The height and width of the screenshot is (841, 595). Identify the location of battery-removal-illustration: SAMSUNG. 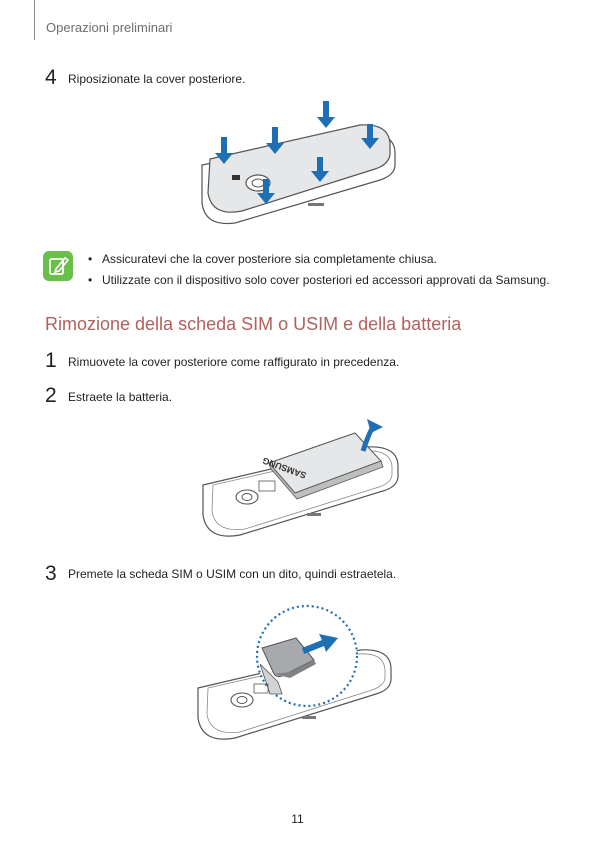
(300, 478).